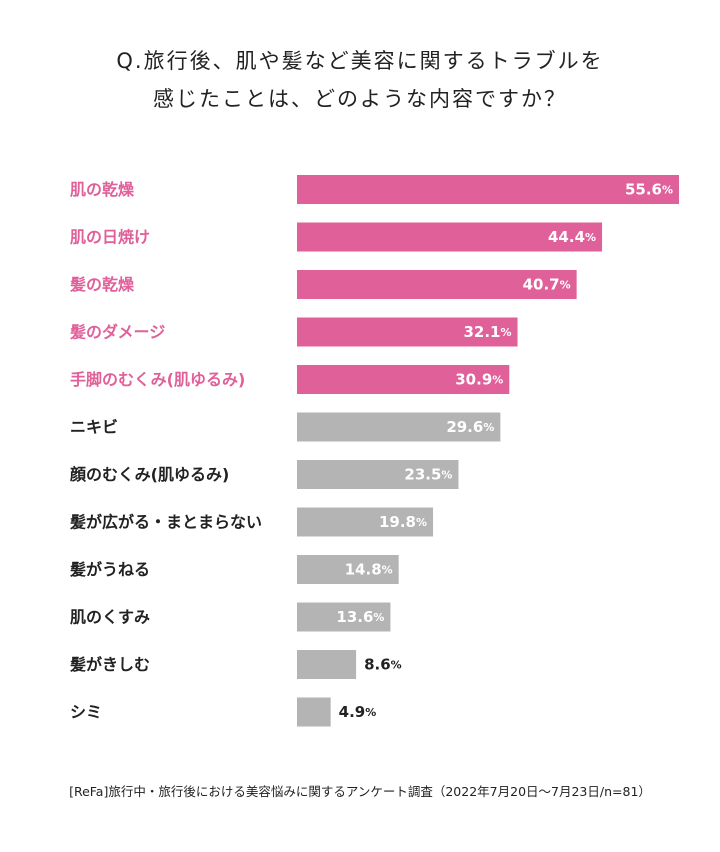 Image resolution: width=720 pixels, height=852 pixels. I want to click on data-label: 23.5%, so click(428, 475).